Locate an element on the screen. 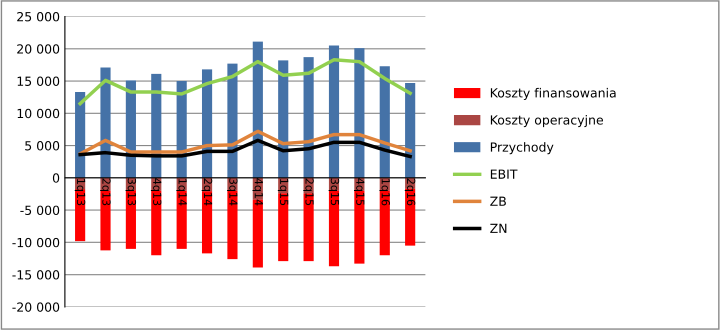  x-tick-label: 1q16 is located at coordinates (384, 192).